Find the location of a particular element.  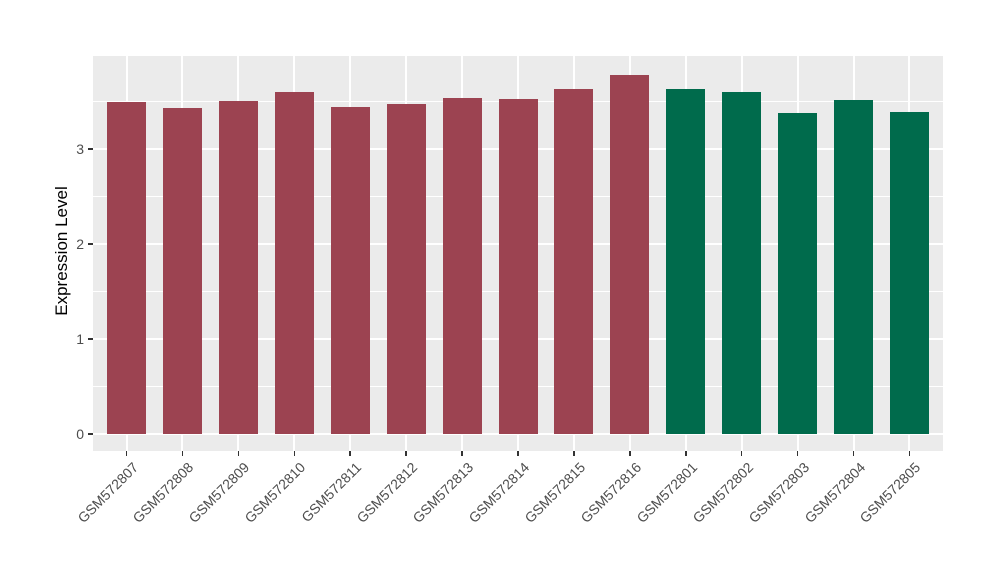

y-tick-label: 2 is located at coordinates (80, 244).